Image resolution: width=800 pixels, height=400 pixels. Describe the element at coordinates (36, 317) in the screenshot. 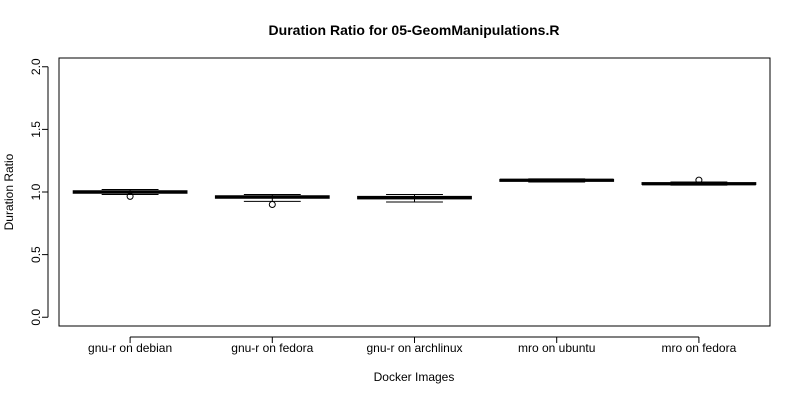

I see `y-tick-label: 0.0` at that location.